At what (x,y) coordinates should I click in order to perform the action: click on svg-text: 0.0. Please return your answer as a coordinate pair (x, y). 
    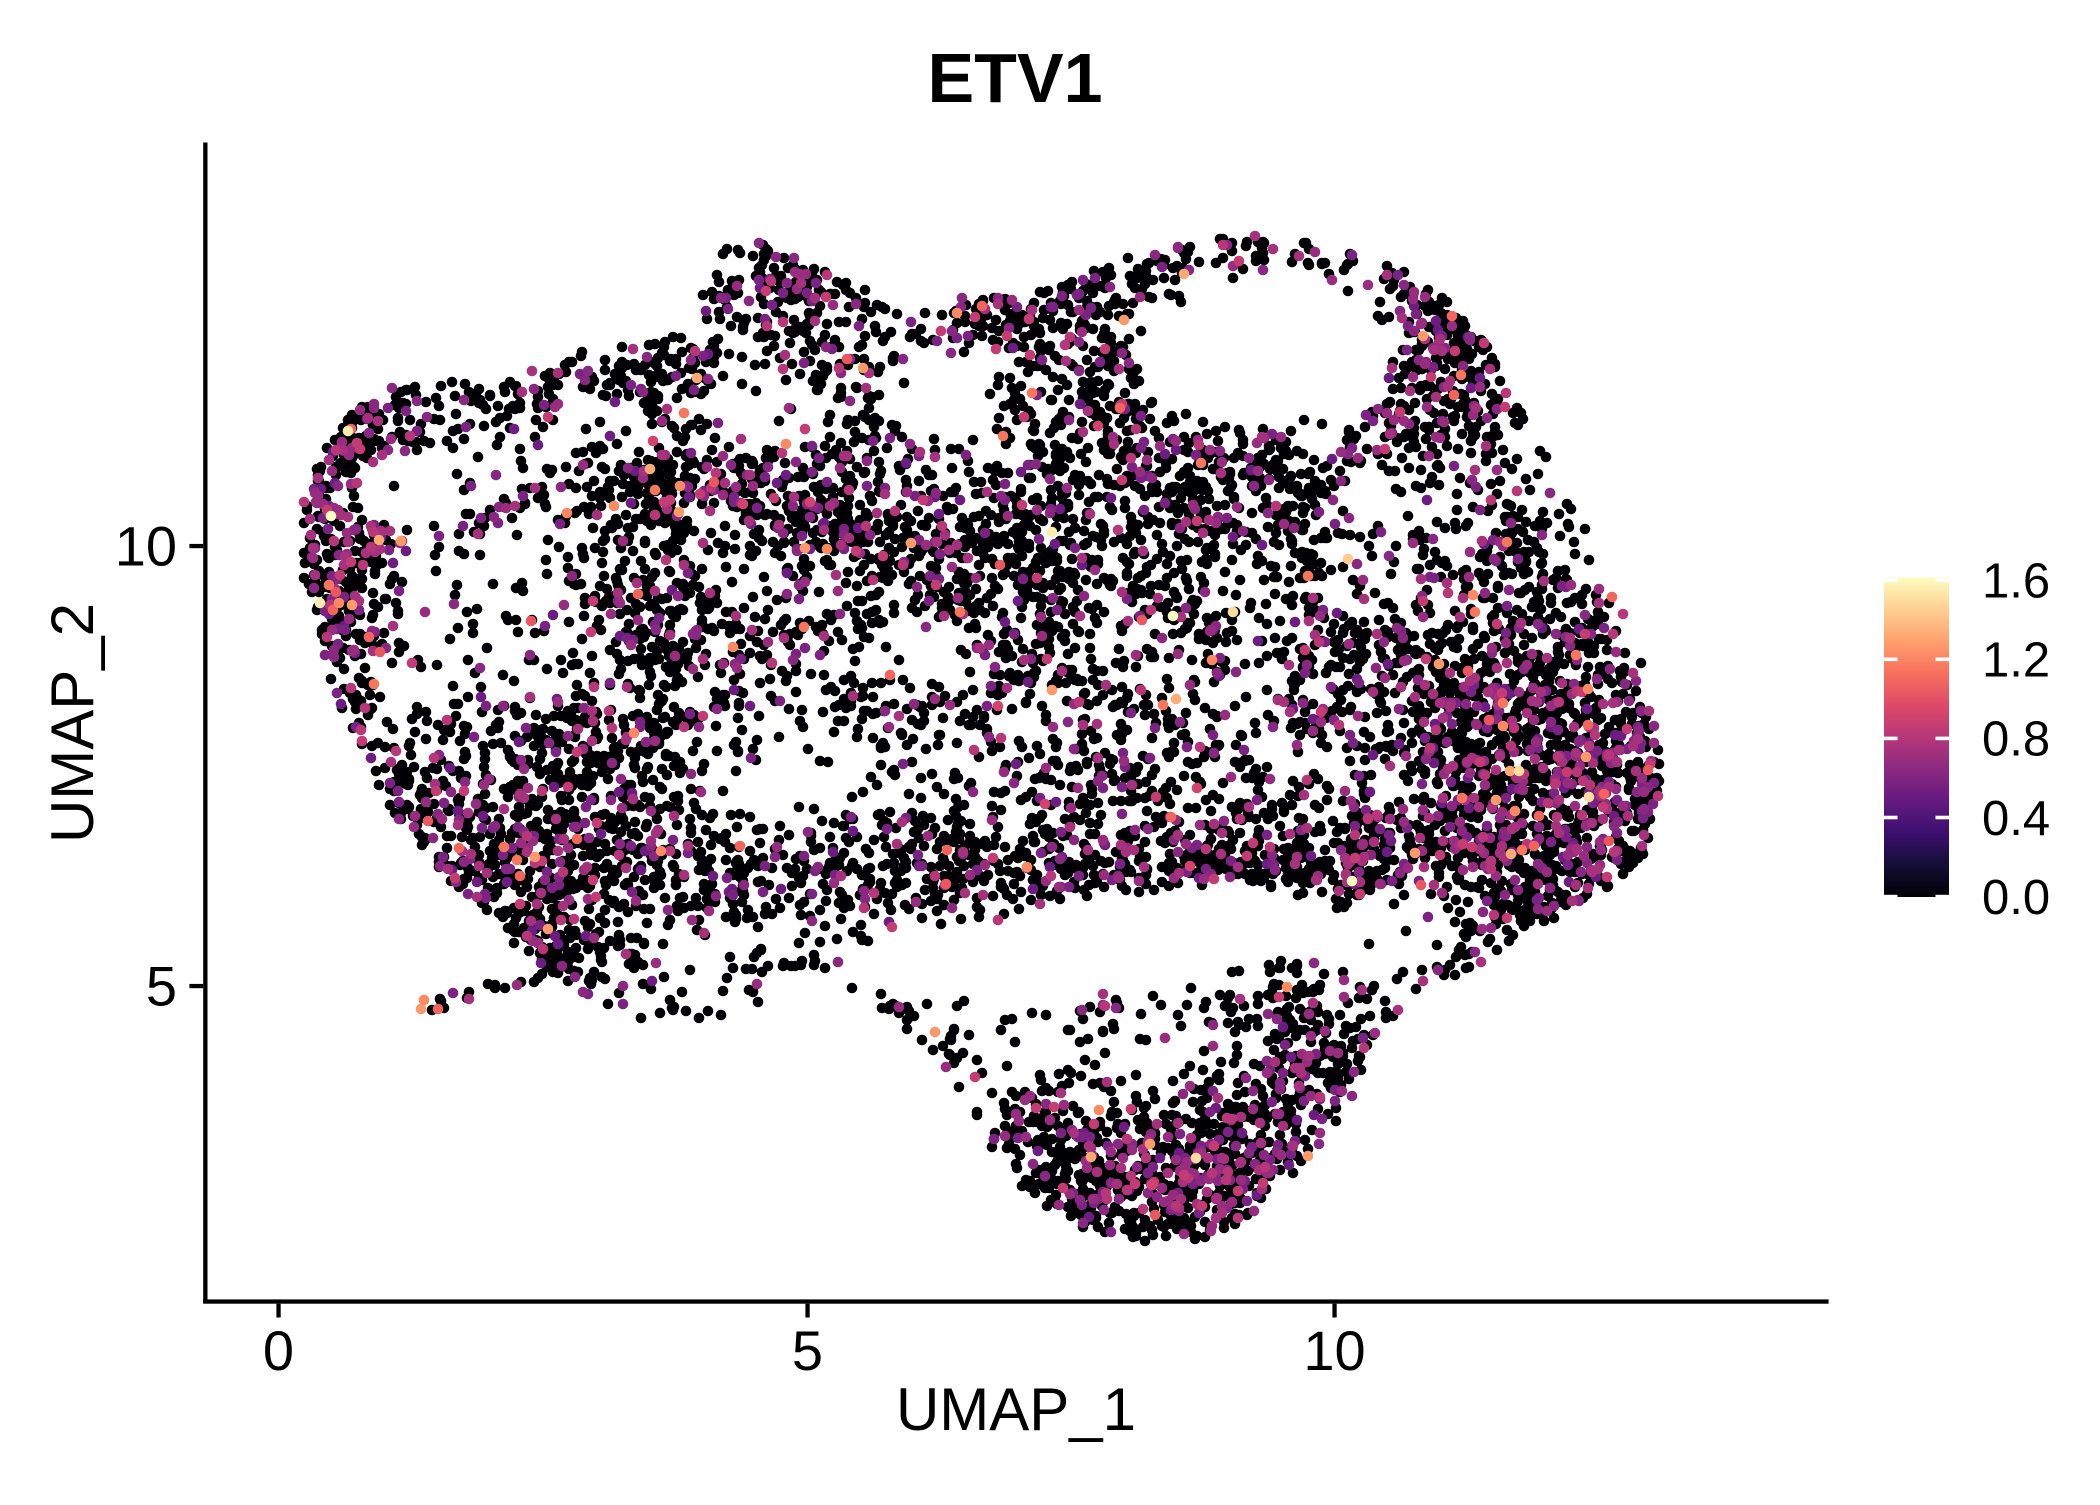
    Looking at the image, I should click on (2016, 898).